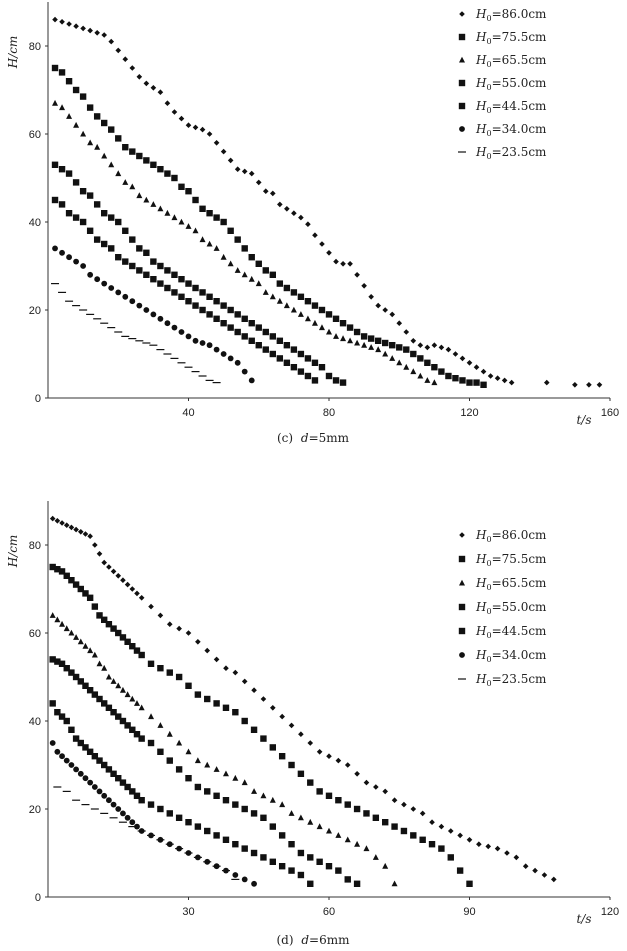  What do you see at coordinates (35, 546) in the screenshot?
I see `y-tick-label: 80` at bounding box center [35, 546].